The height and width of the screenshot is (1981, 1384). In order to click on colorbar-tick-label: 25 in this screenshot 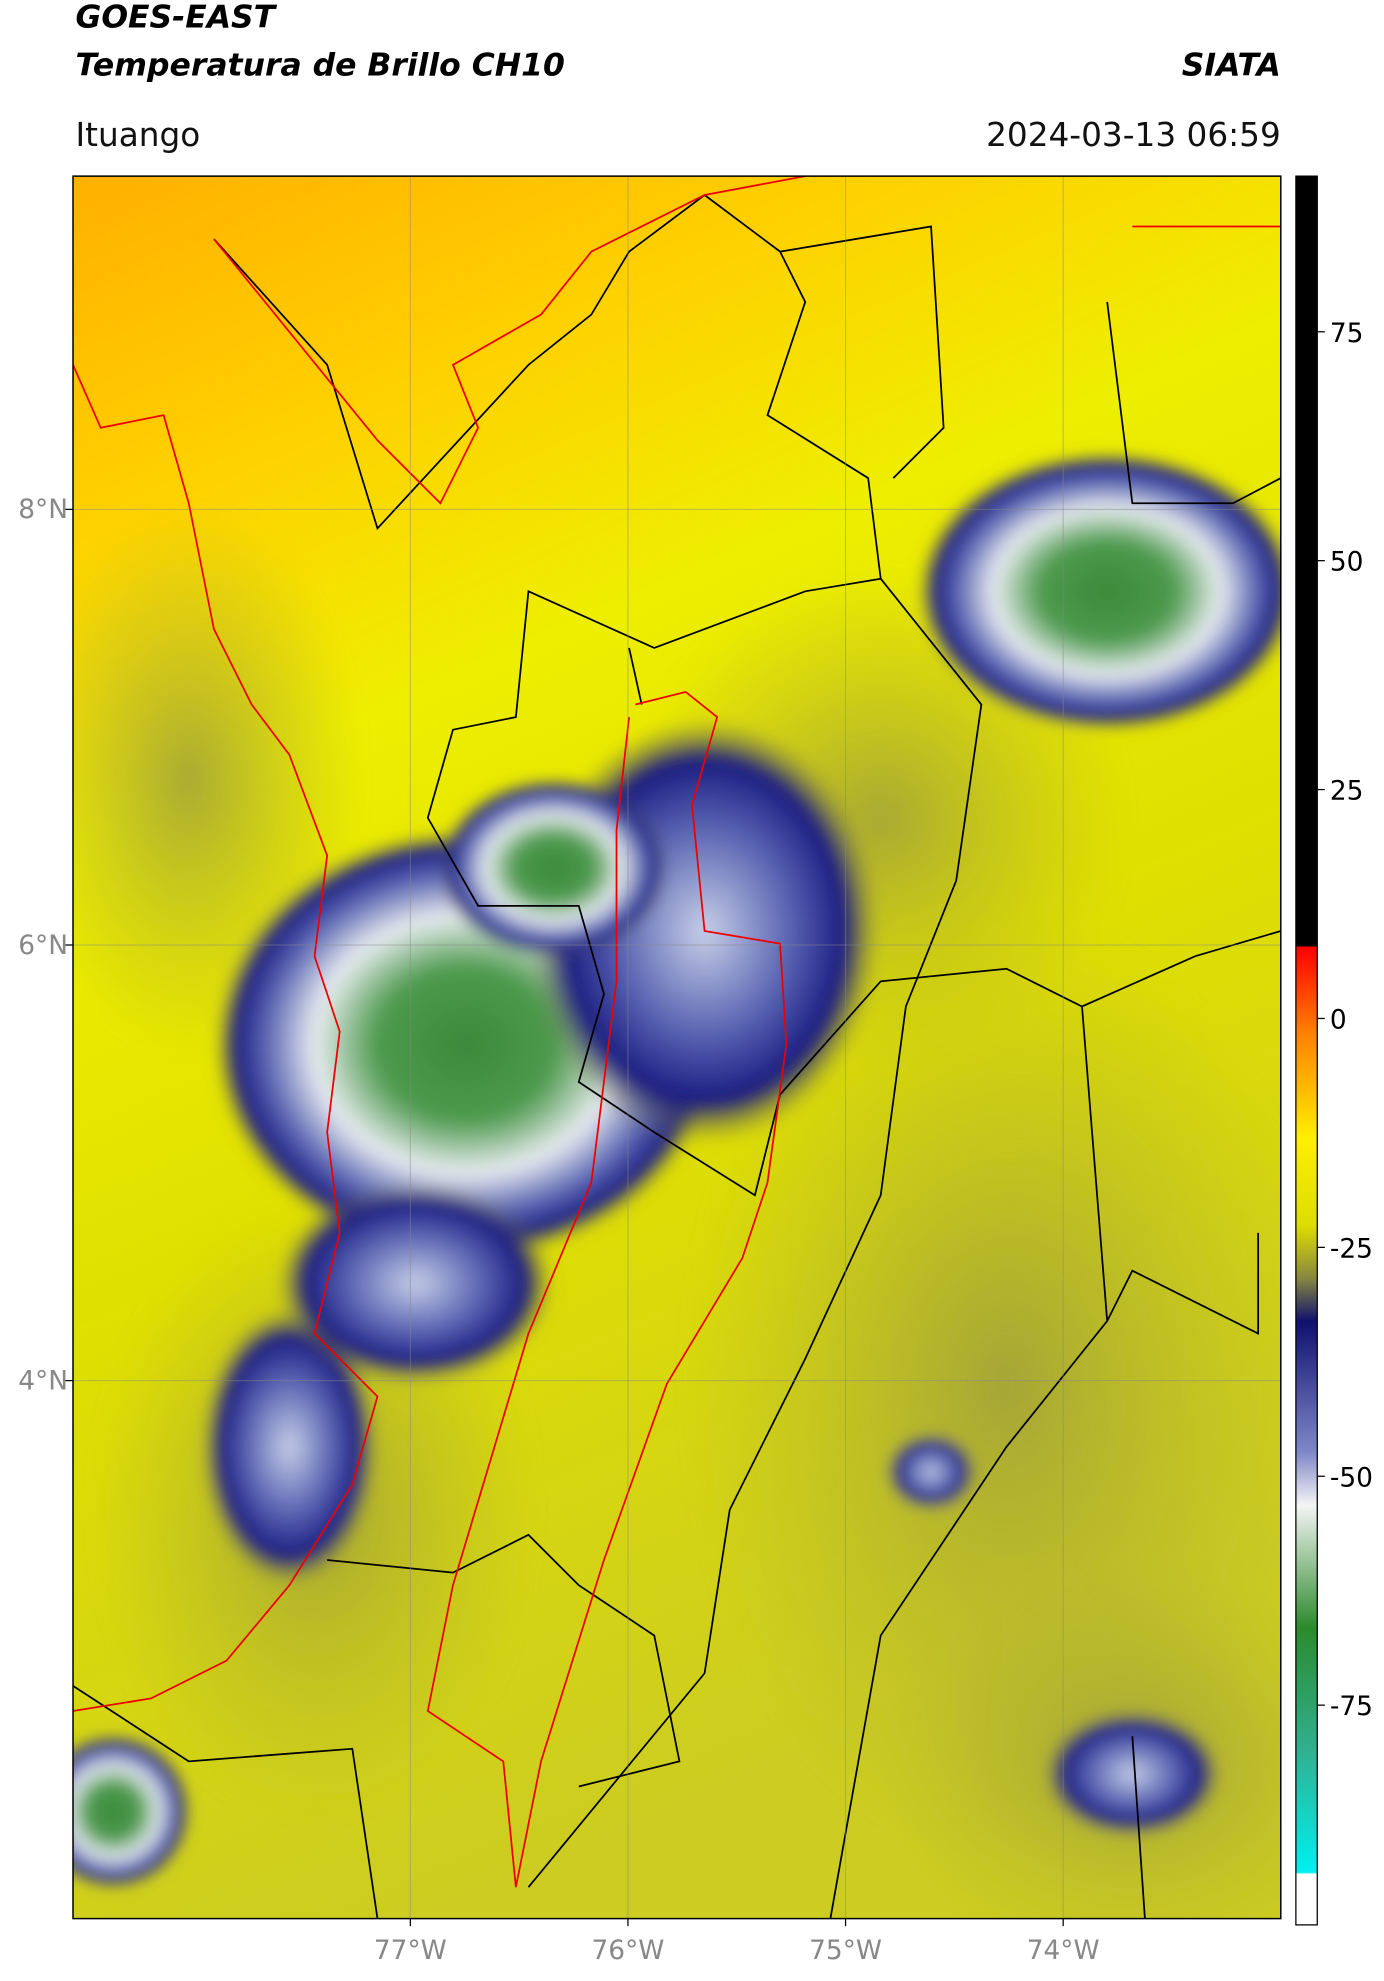, I will do `click(1347, 791)`.